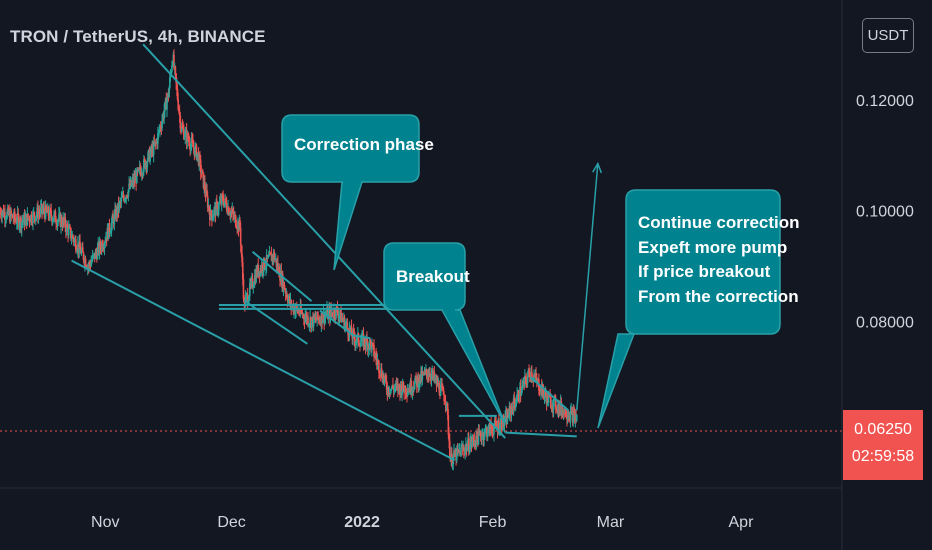  What do you see at coordinates (719, 222) in the screenshot?
I see `callout-line: Continue correction` at bounding box center [719, 222].